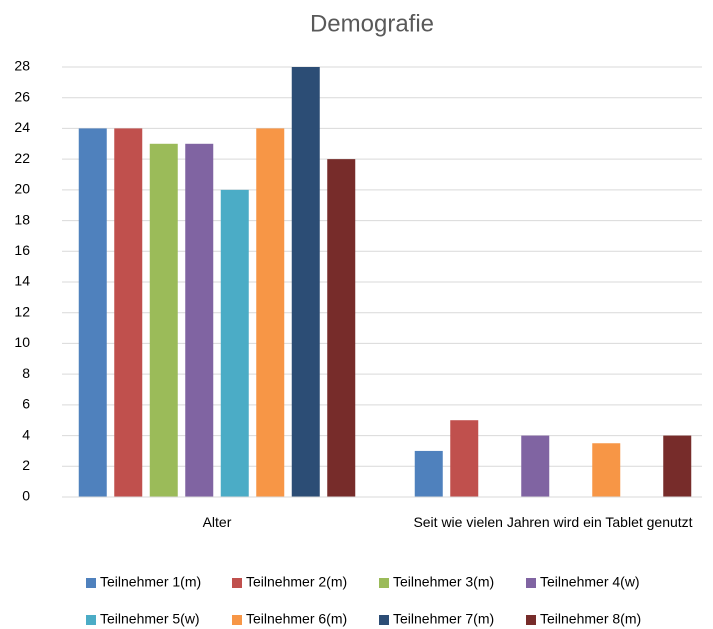 The width and height of the screenshot is (713, 629). What do you see at coordinates (296, 619) in the screenshot?
I see `legend-label: Teilnehmer 6(m)` at bounding box center [296, 619].